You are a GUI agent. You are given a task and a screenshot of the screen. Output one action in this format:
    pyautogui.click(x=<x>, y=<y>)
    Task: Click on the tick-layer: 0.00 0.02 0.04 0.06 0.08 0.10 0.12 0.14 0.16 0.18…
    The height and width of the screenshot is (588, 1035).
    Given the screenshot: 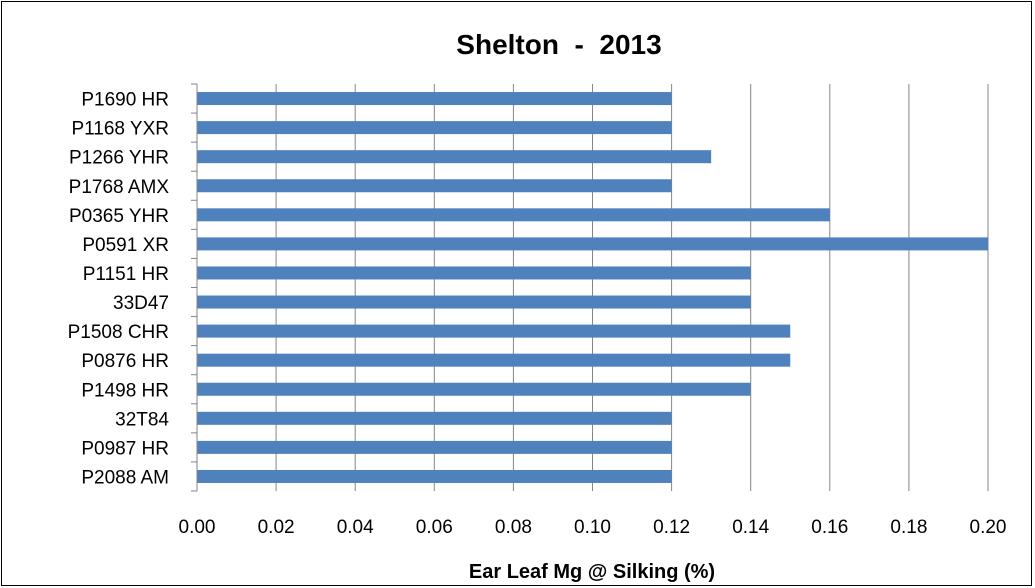 What is the action you would take?
    pyautogui.click(x=593, y=527)
    